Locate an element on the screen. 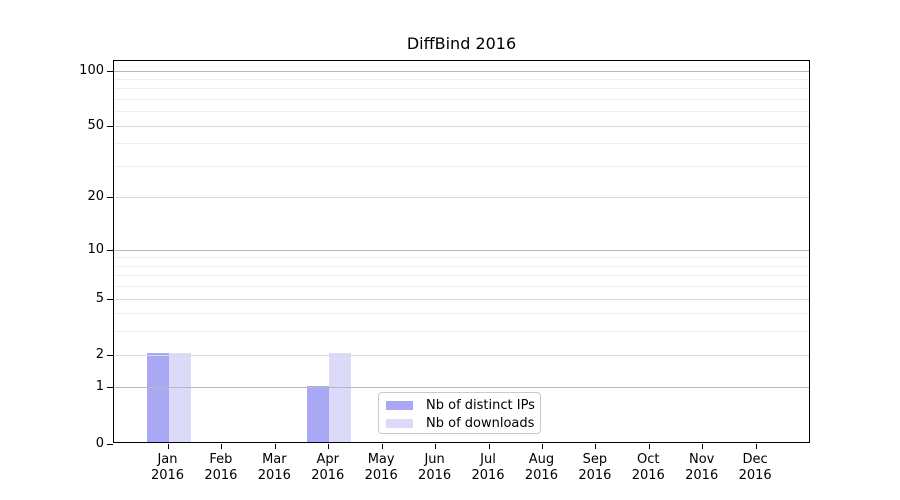 The image size is (900, 500). x-tick-label-mar: Mar 2016 is located at coordinates (274, 468).